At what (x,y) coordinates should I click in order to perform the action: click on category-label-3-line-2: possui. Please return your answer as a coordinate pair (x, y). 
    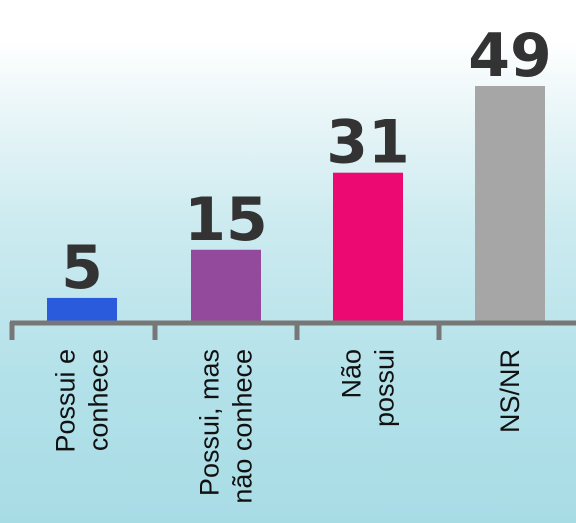
    Looking at the image, I should click on (385, 388).